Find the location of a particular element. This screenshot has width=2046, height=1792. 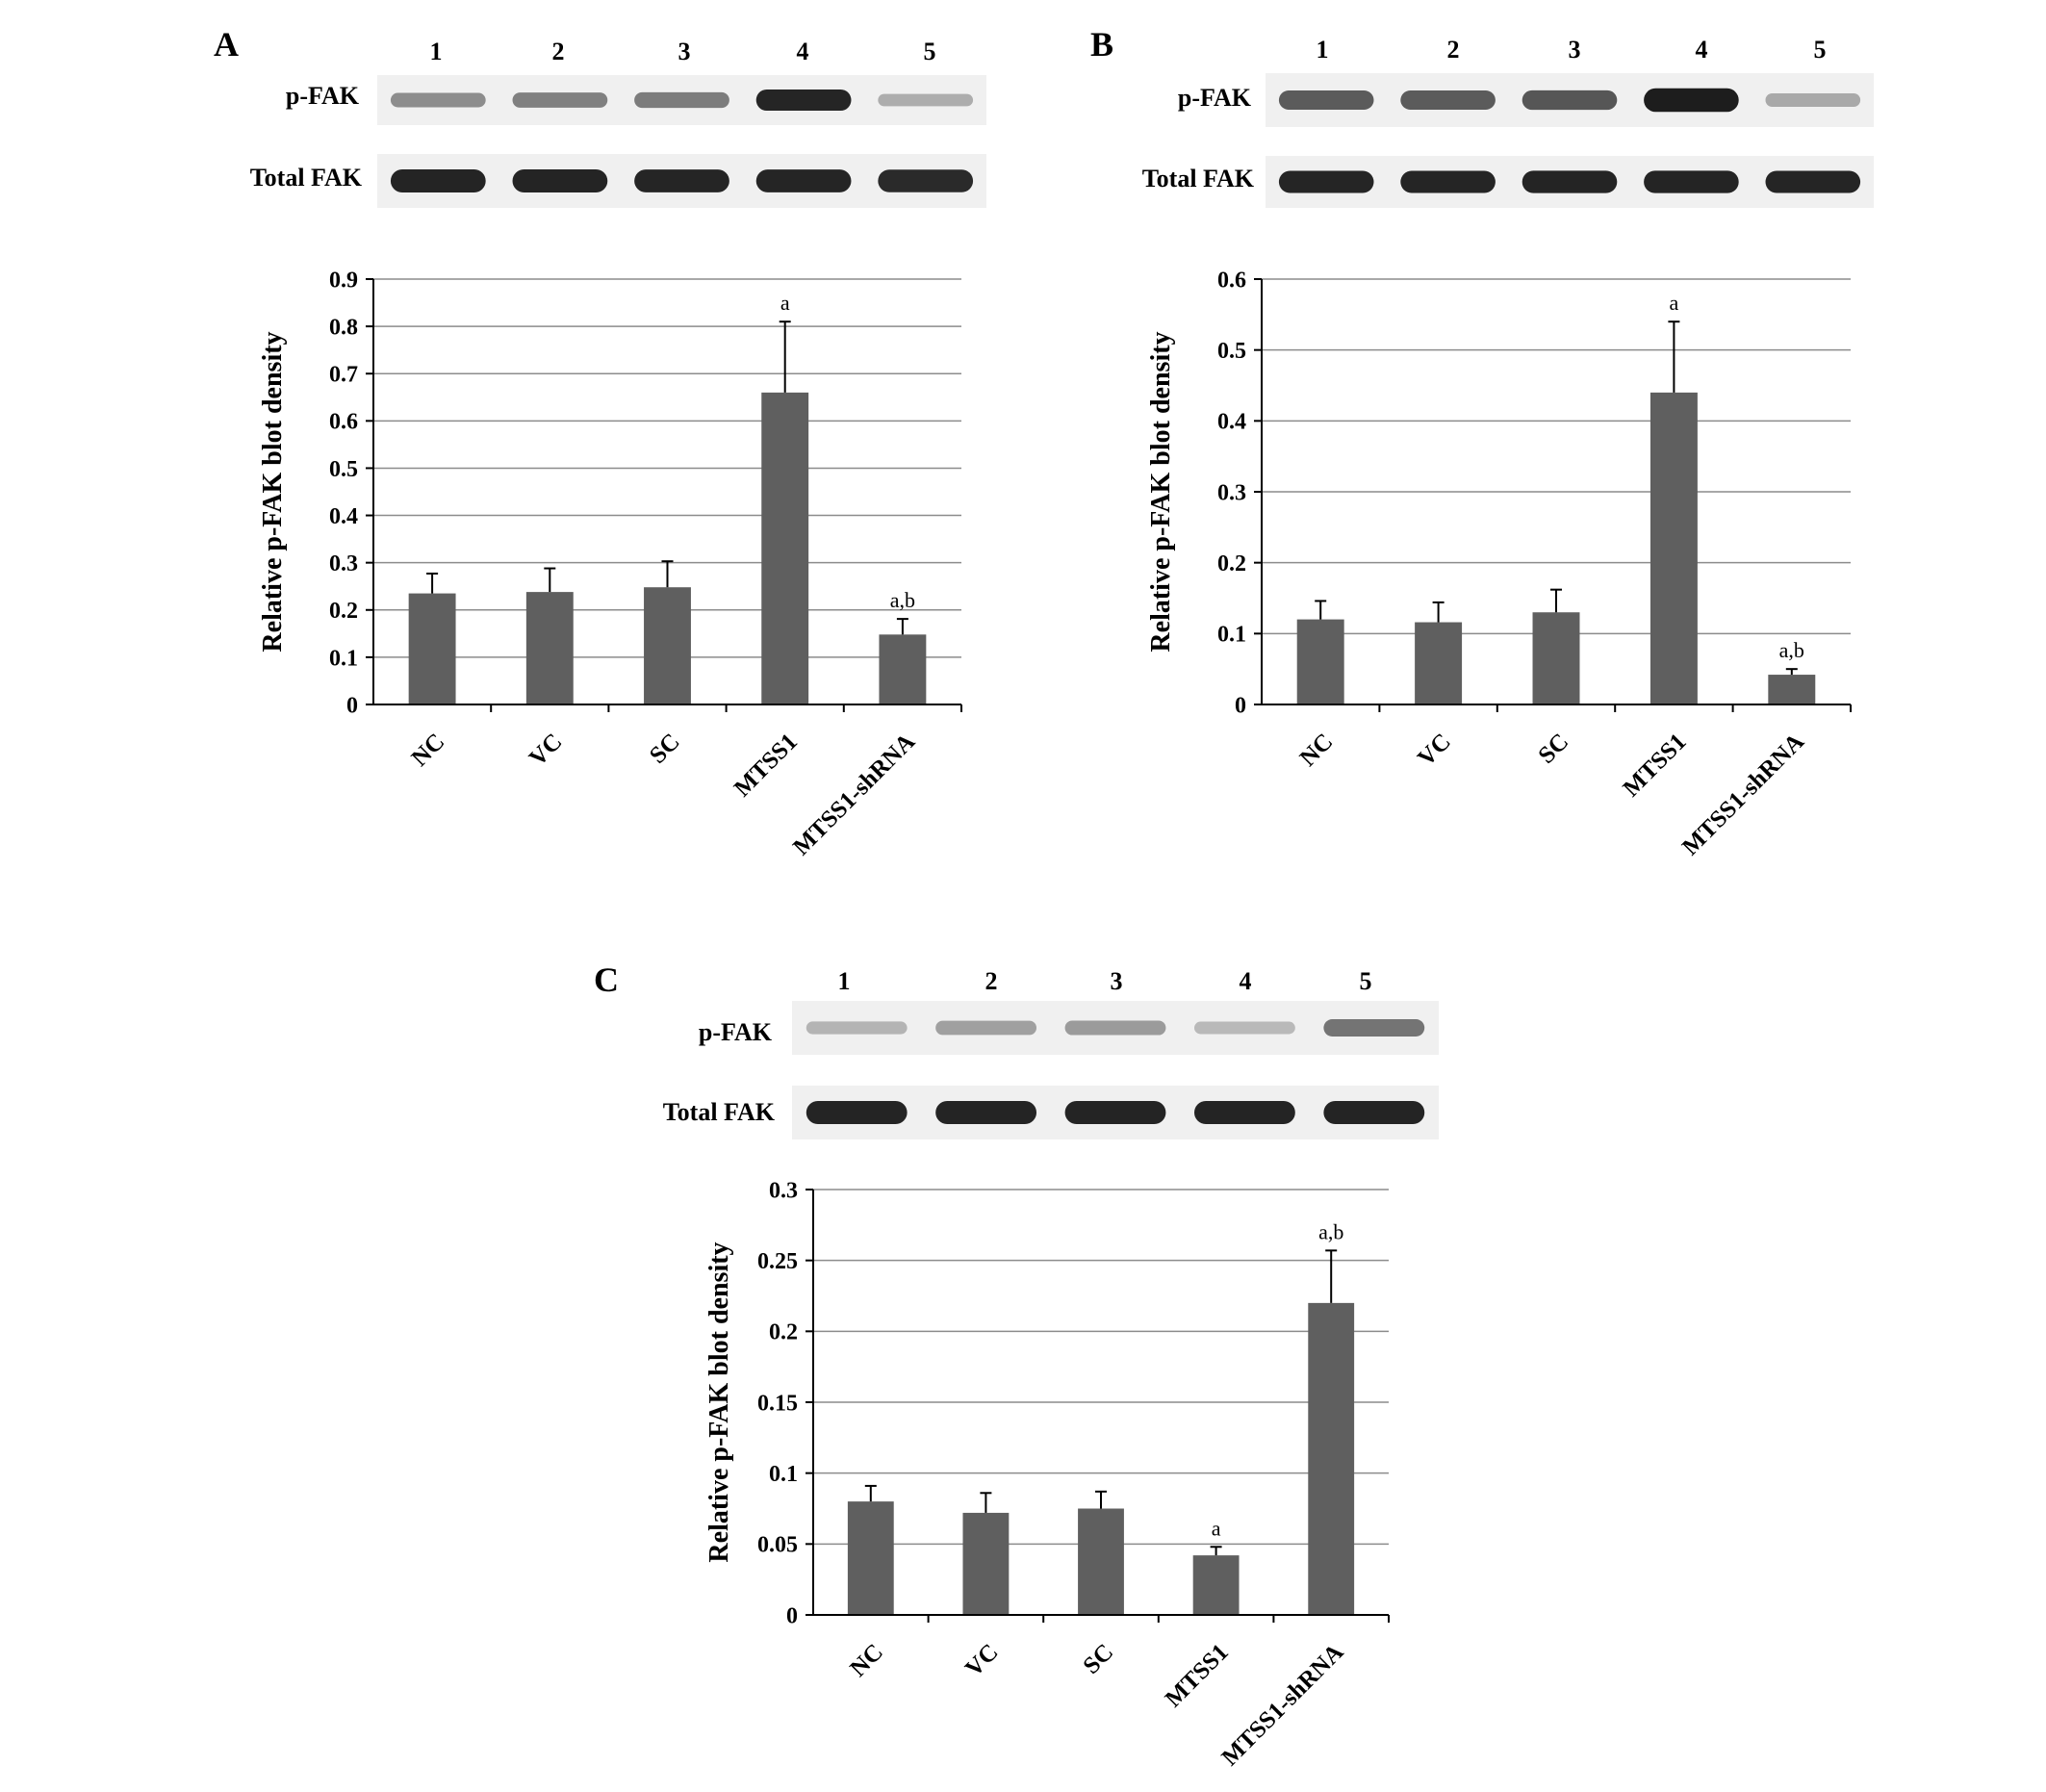

y-tick-label: 0.8 is located at coordinates (343, 328).